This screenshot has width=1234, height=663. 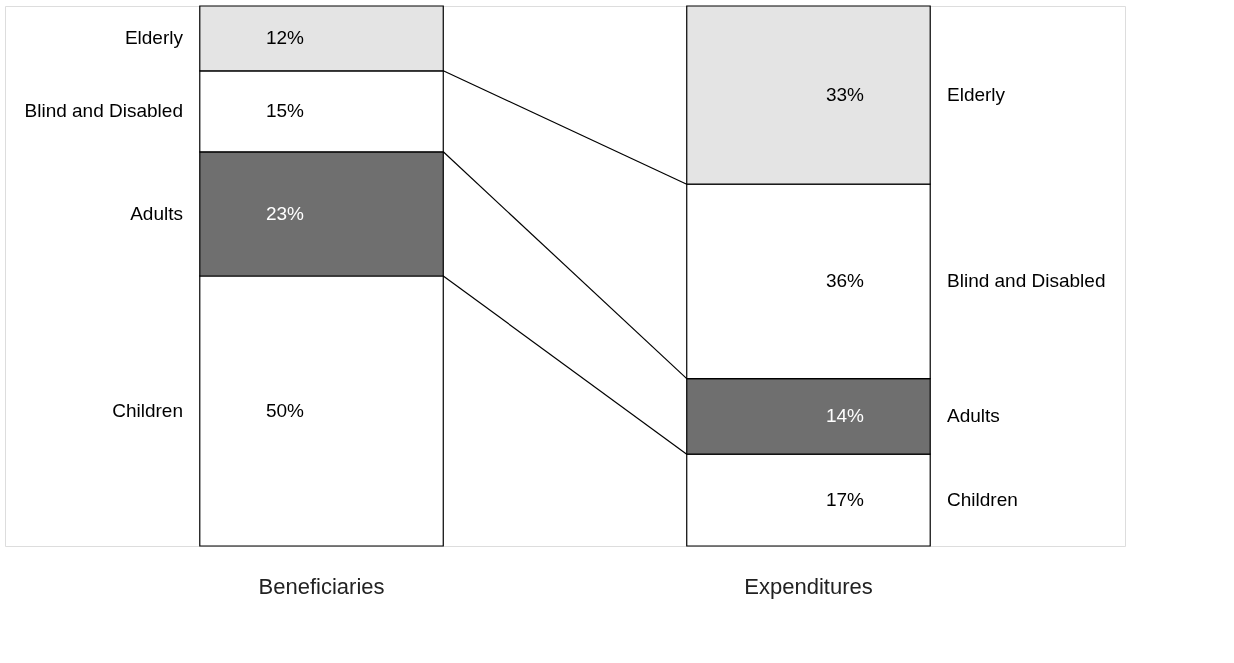 What do you see at coordinates (285, 111) in the screenshot?
I see `data-label: 15%` at bounding box center [285, 111].